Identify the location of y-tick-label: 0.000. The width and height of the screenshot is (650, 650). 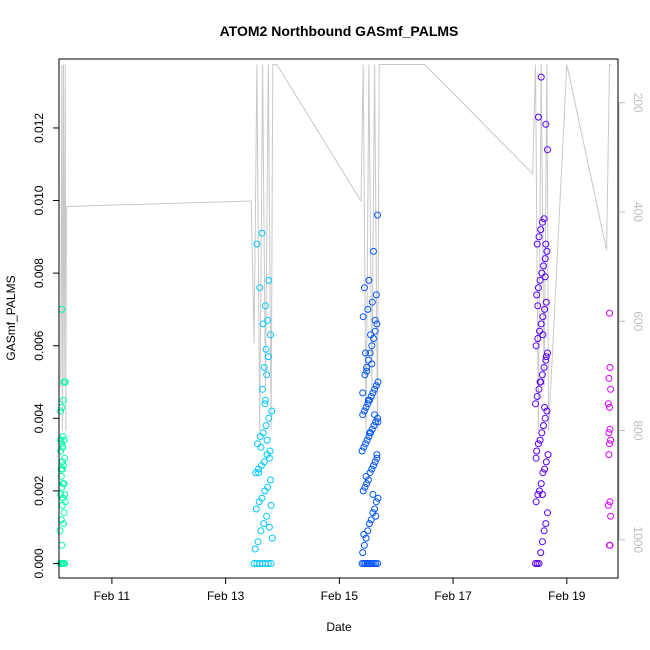
(39, 563).